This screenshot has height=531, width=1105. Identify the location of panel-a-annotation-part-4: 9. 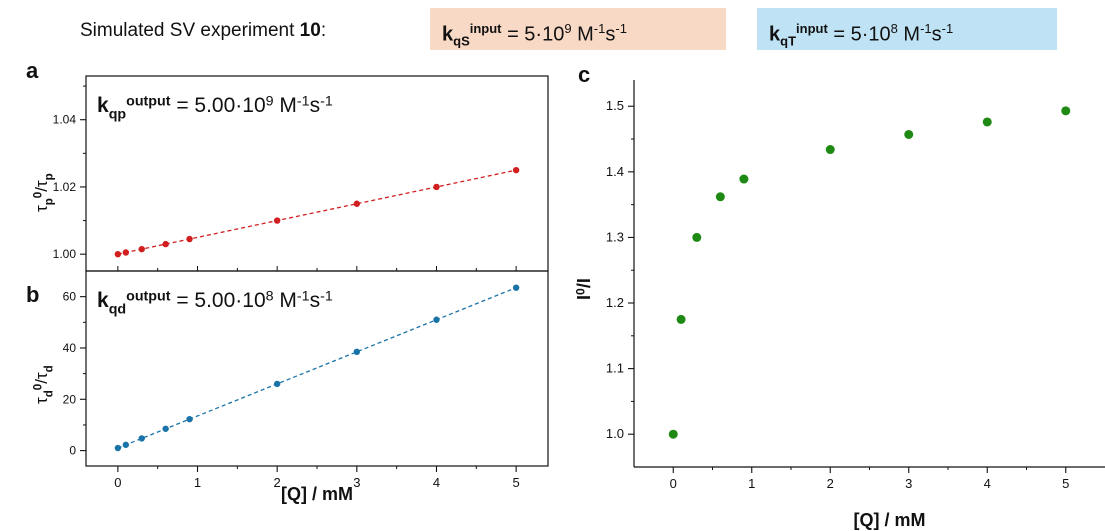
(270, 101).